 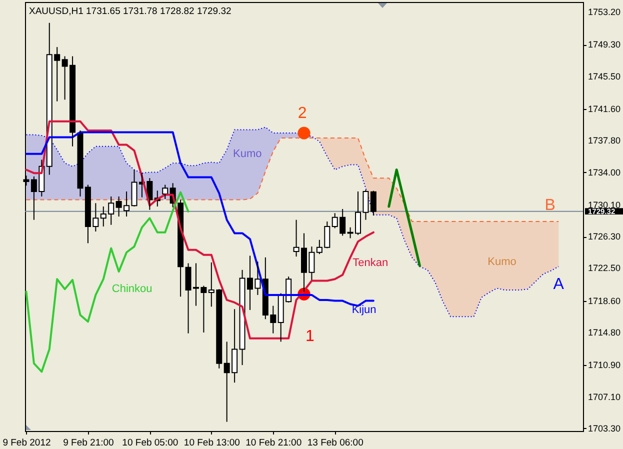 I want to click on y-tick-label: 1741.60, so click(x=604, y=109).